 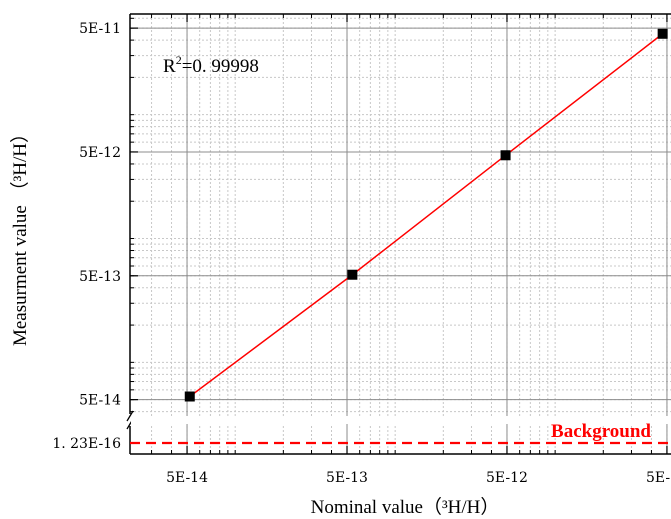 I want to click on axis-break-mark, so click(x=130, y=416).